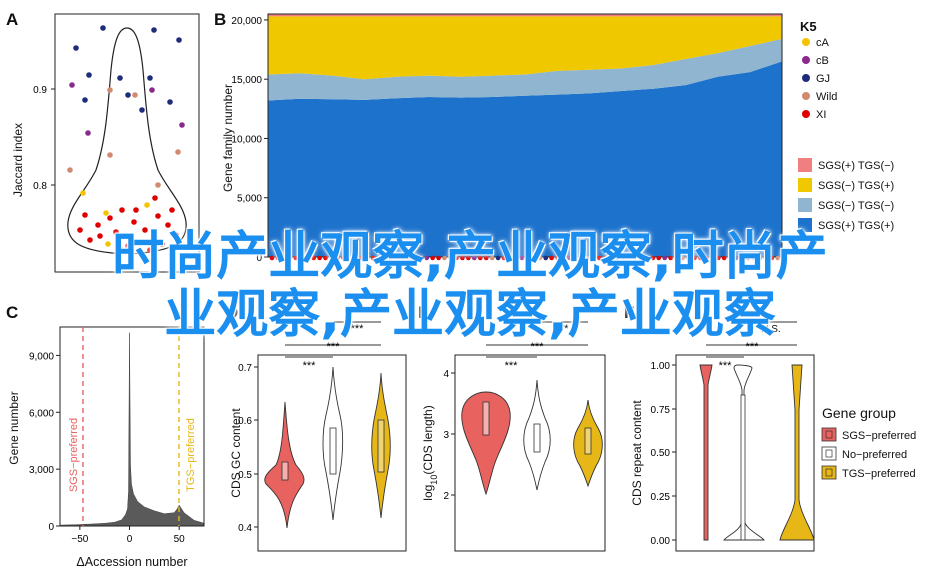  What do you see at coordinates (525, 48) in the screenshot?
I see `area-sgstgs` at bounding box center [525, 48].